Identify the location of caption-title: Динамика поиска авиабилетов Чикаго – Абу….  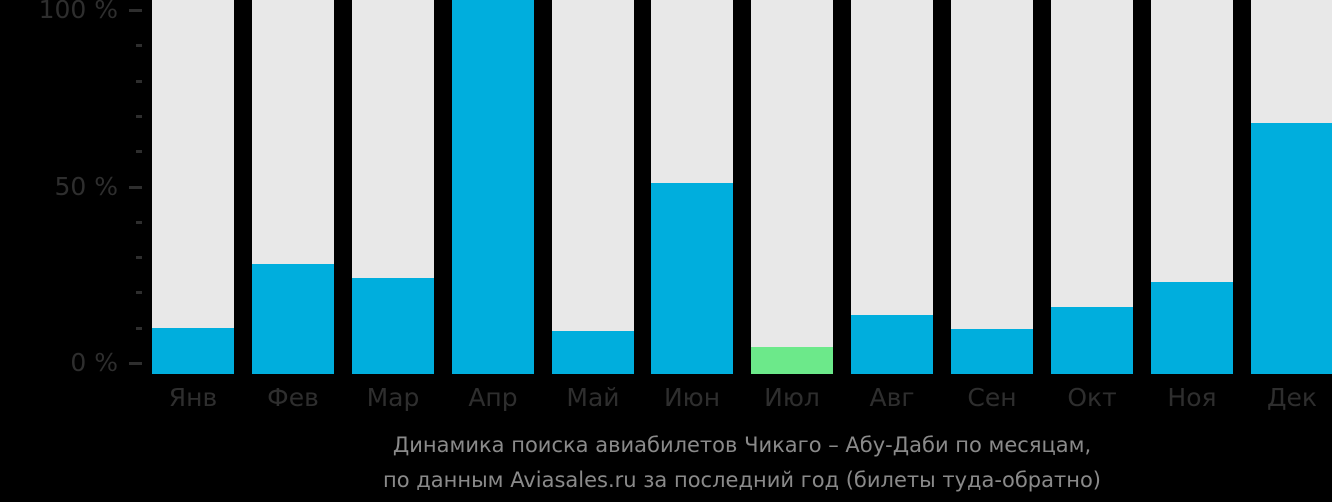
(742, 445).